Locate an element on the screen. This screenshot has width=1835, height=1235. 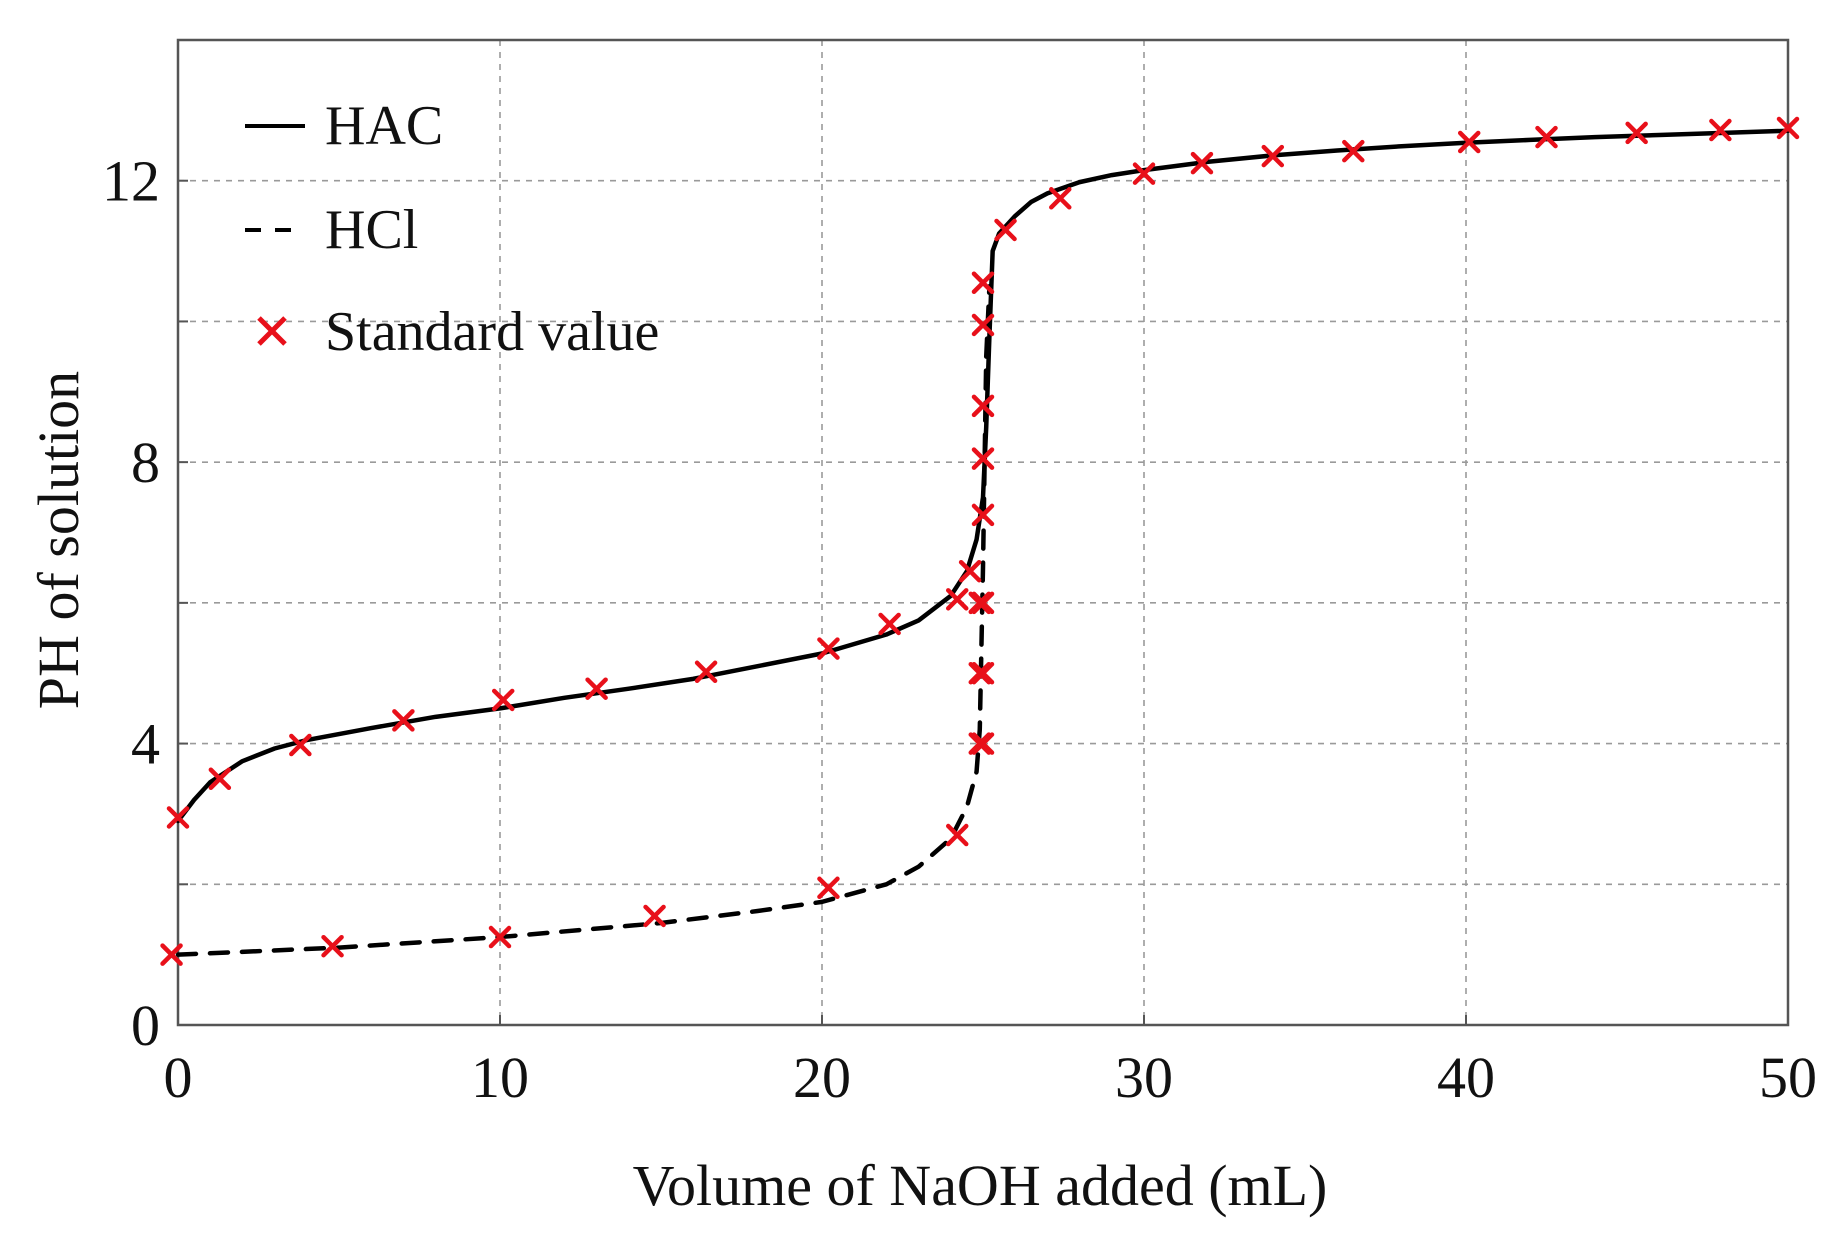
x-tick-label: 0 is located at coordinates (178, 1077).